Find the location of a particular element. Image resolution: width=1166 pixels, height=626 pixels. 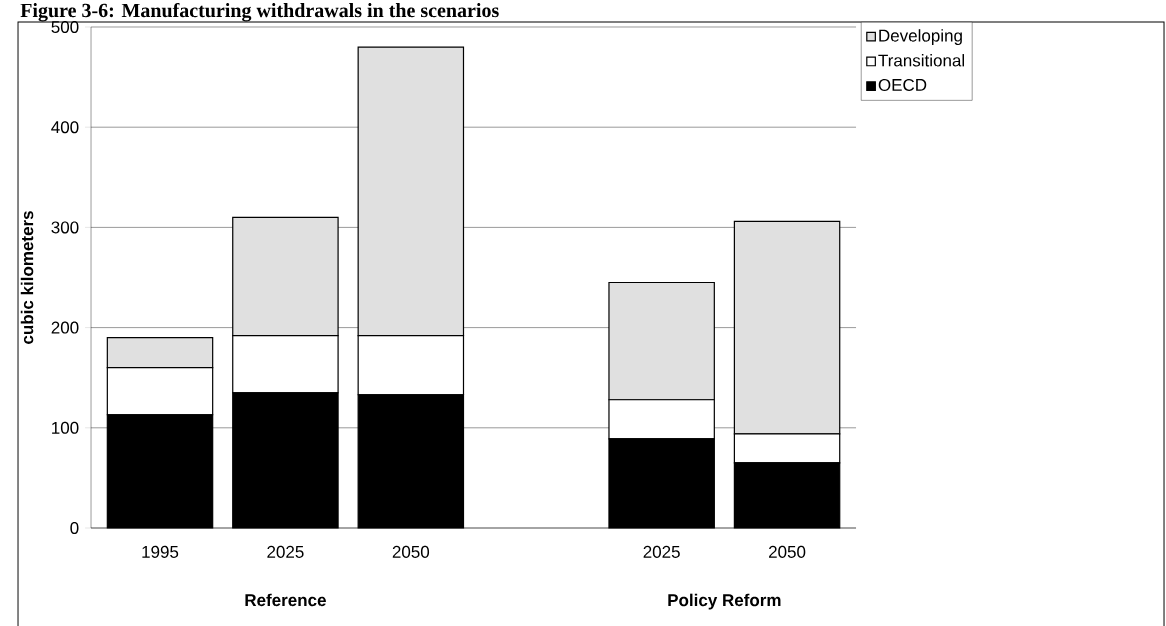

y-tick-label: 0 is located at coordinates (74, 528).